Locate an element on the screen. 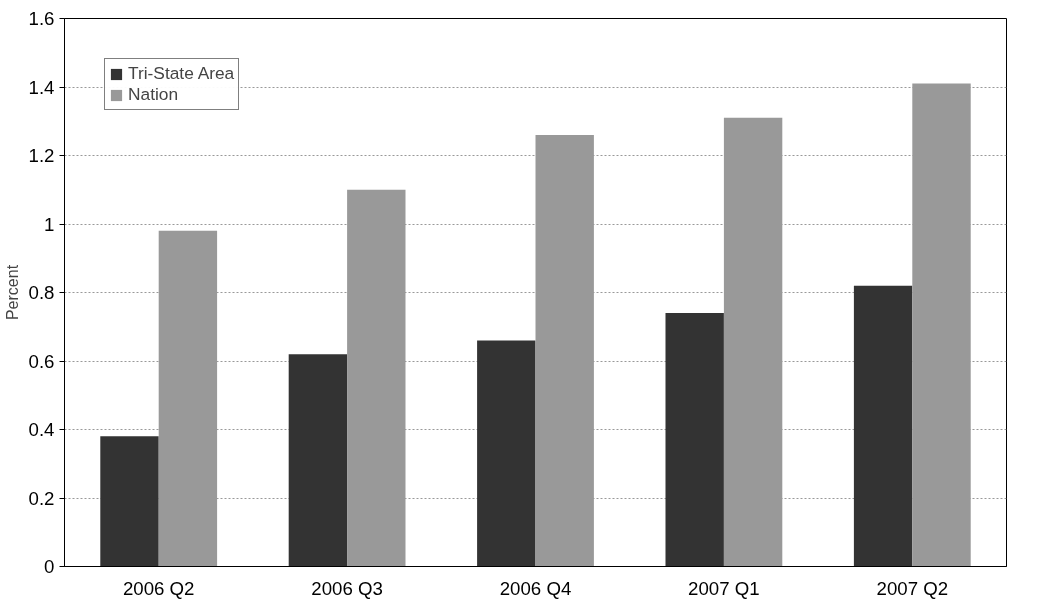 The width and height of the screenshot is (1042, 616). x-tick-label: 2007 Q1 is located at coordinates (724, 588).